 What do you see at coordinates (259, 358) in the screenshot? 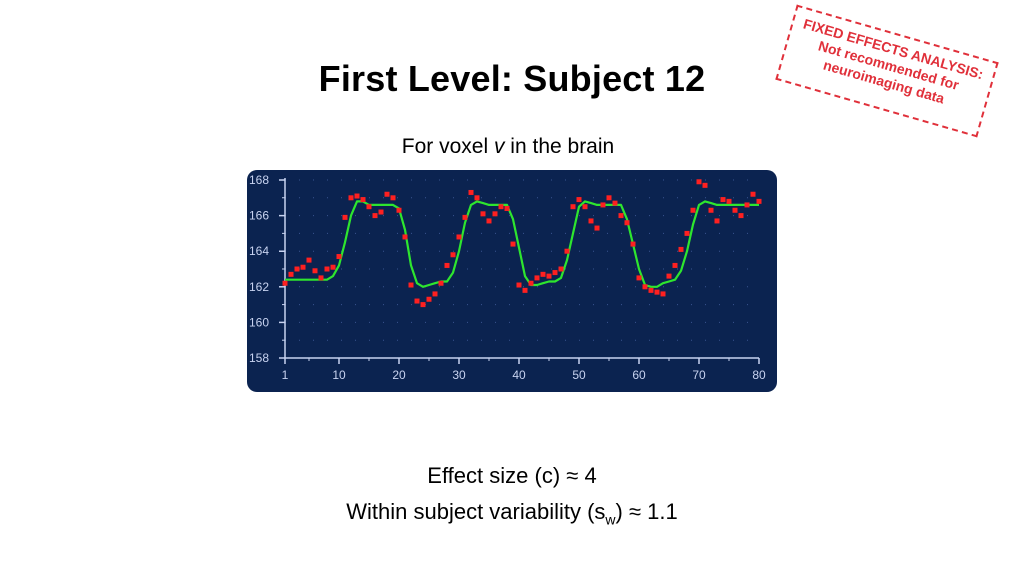
I see `y-tick-label: 158` at bounding box center [259, 358].